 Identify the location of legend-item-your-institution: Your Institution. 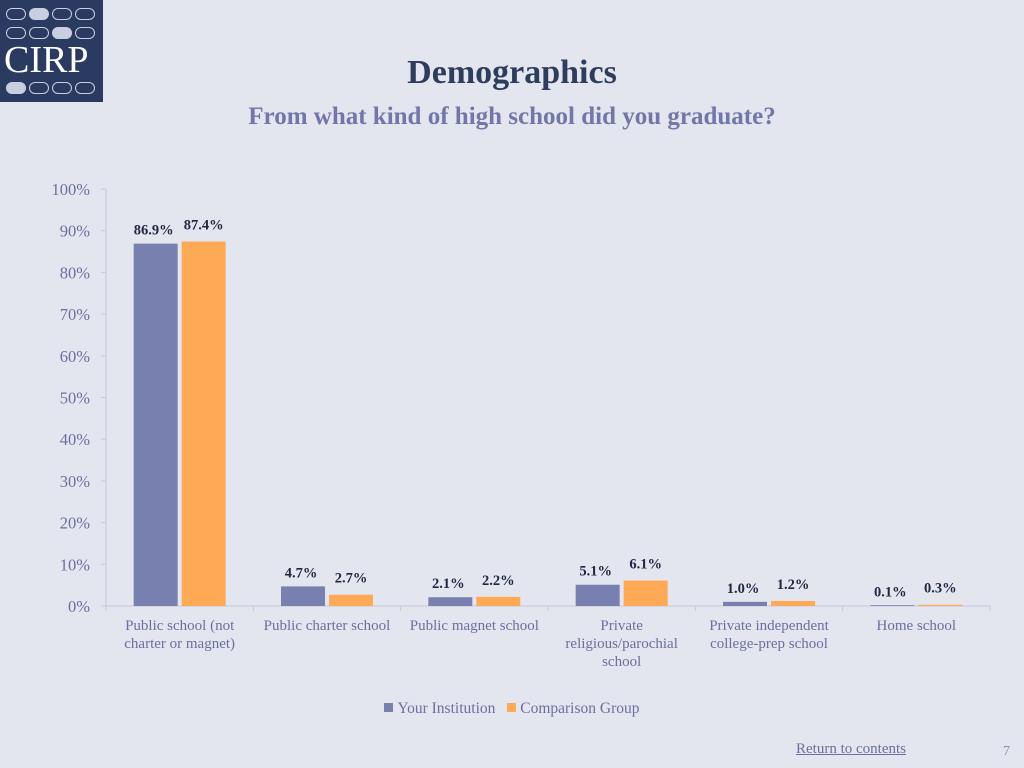
(439, 709).